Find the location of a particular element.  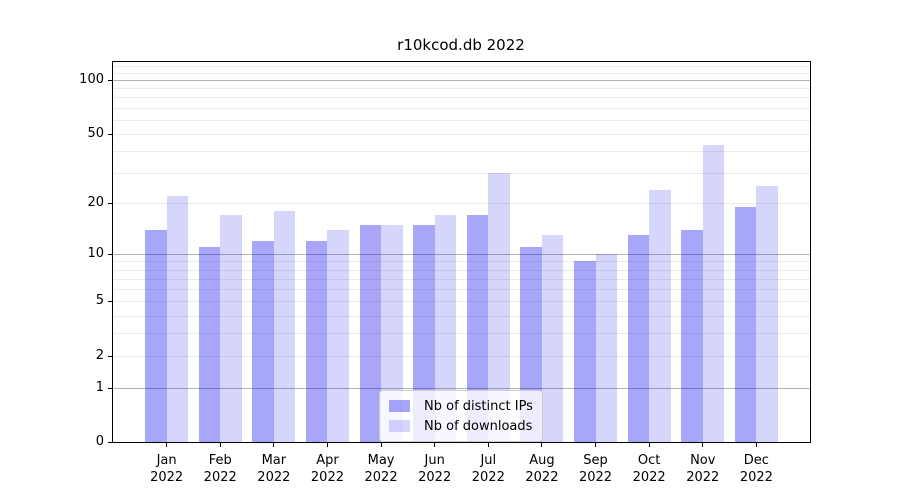

x-tick-jul is located at coordinates (488, 445).